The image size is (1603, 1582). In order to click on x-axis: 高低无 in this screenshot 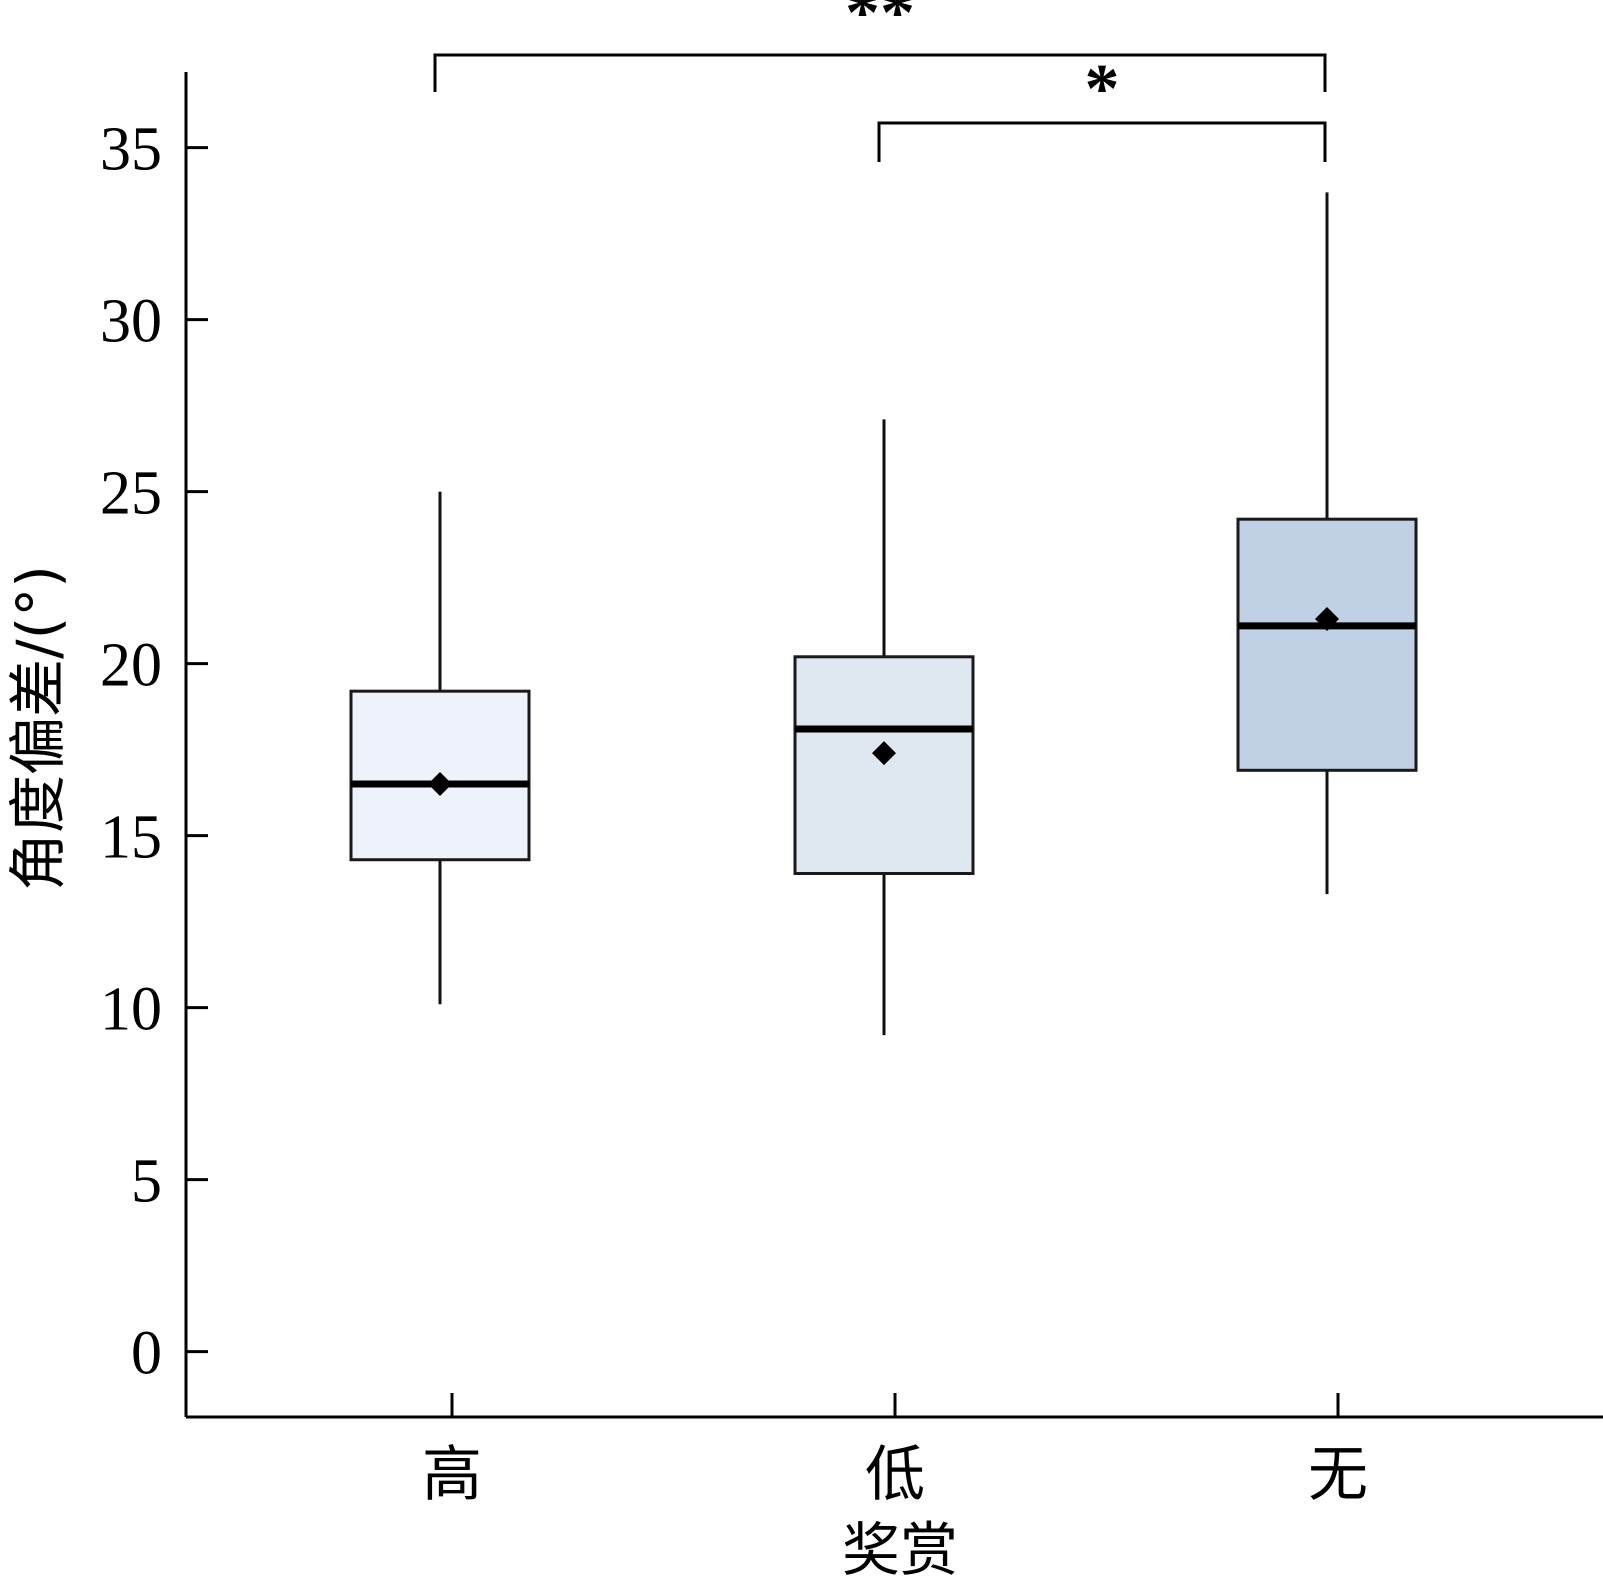, I will do `click(894, 1451)`.